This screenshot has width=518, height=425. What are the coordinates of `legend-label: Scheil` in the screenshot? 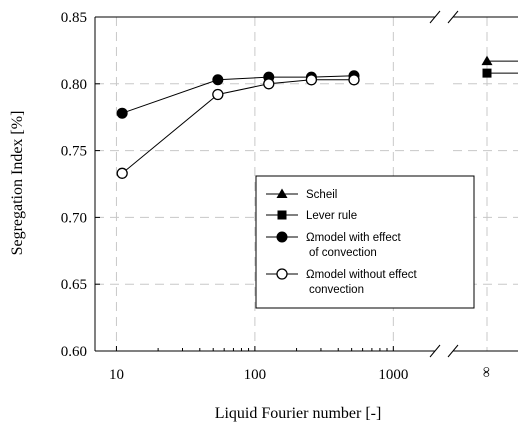 It's located at (321, 195).